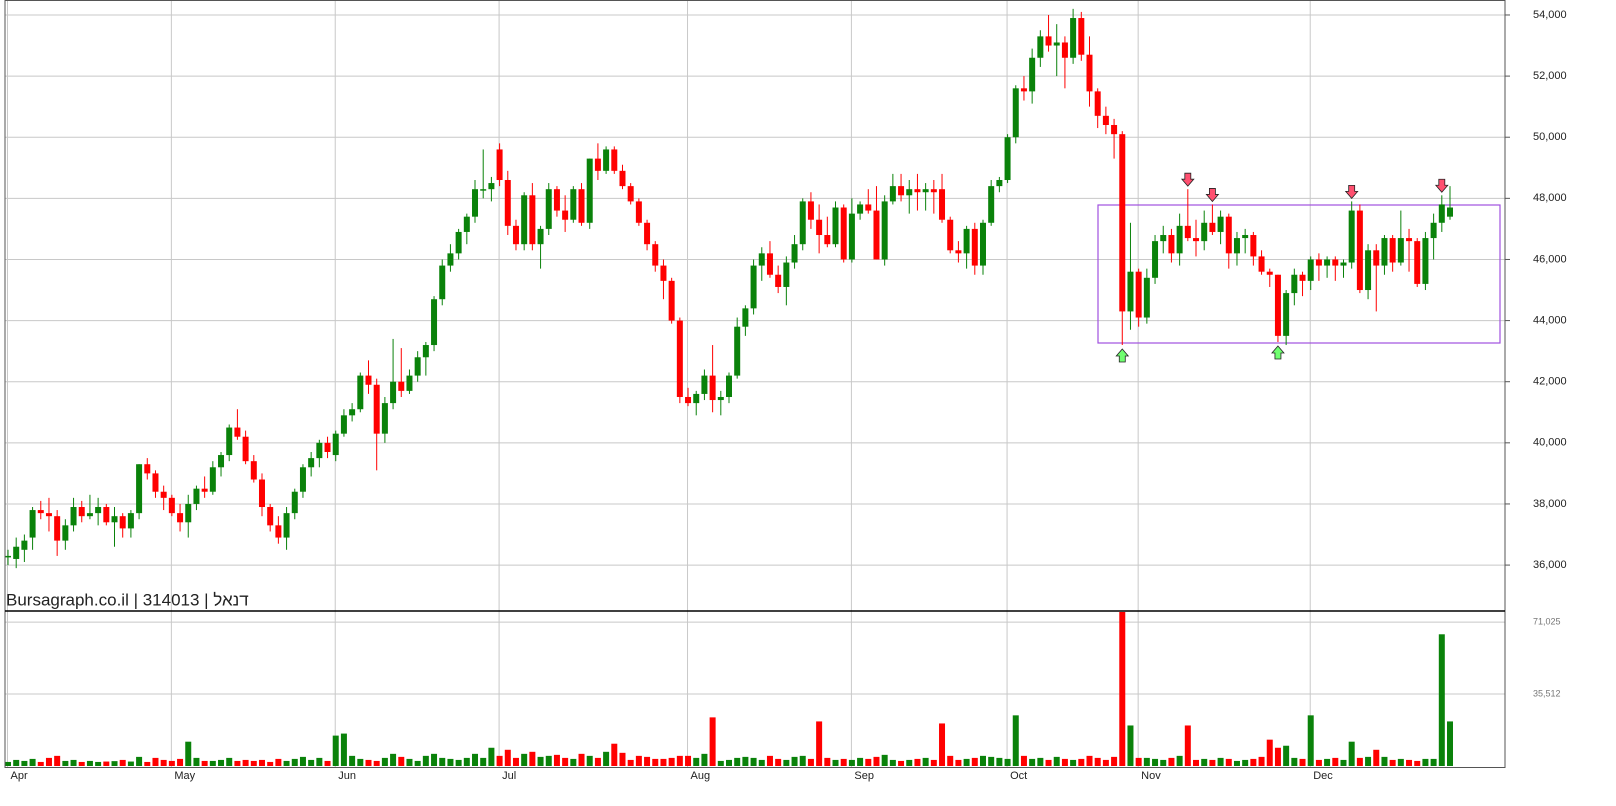 The height and width of the screenshot is (806, 1616). Describe the element at coordinates (1122, 355) in the screenshot. I see `buy-arrow` at that location.